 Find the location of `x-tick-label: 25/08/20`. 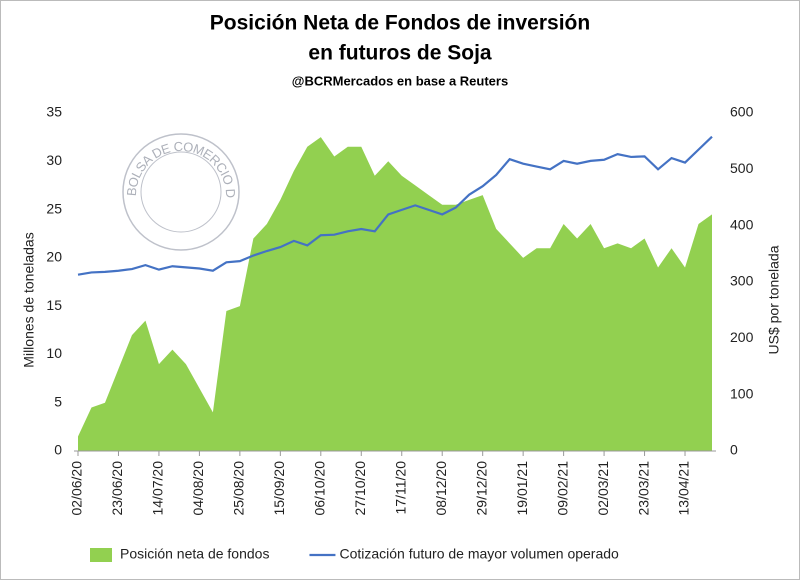

x-tick-label: 25/08/20 is located at coordinates (239, 488).